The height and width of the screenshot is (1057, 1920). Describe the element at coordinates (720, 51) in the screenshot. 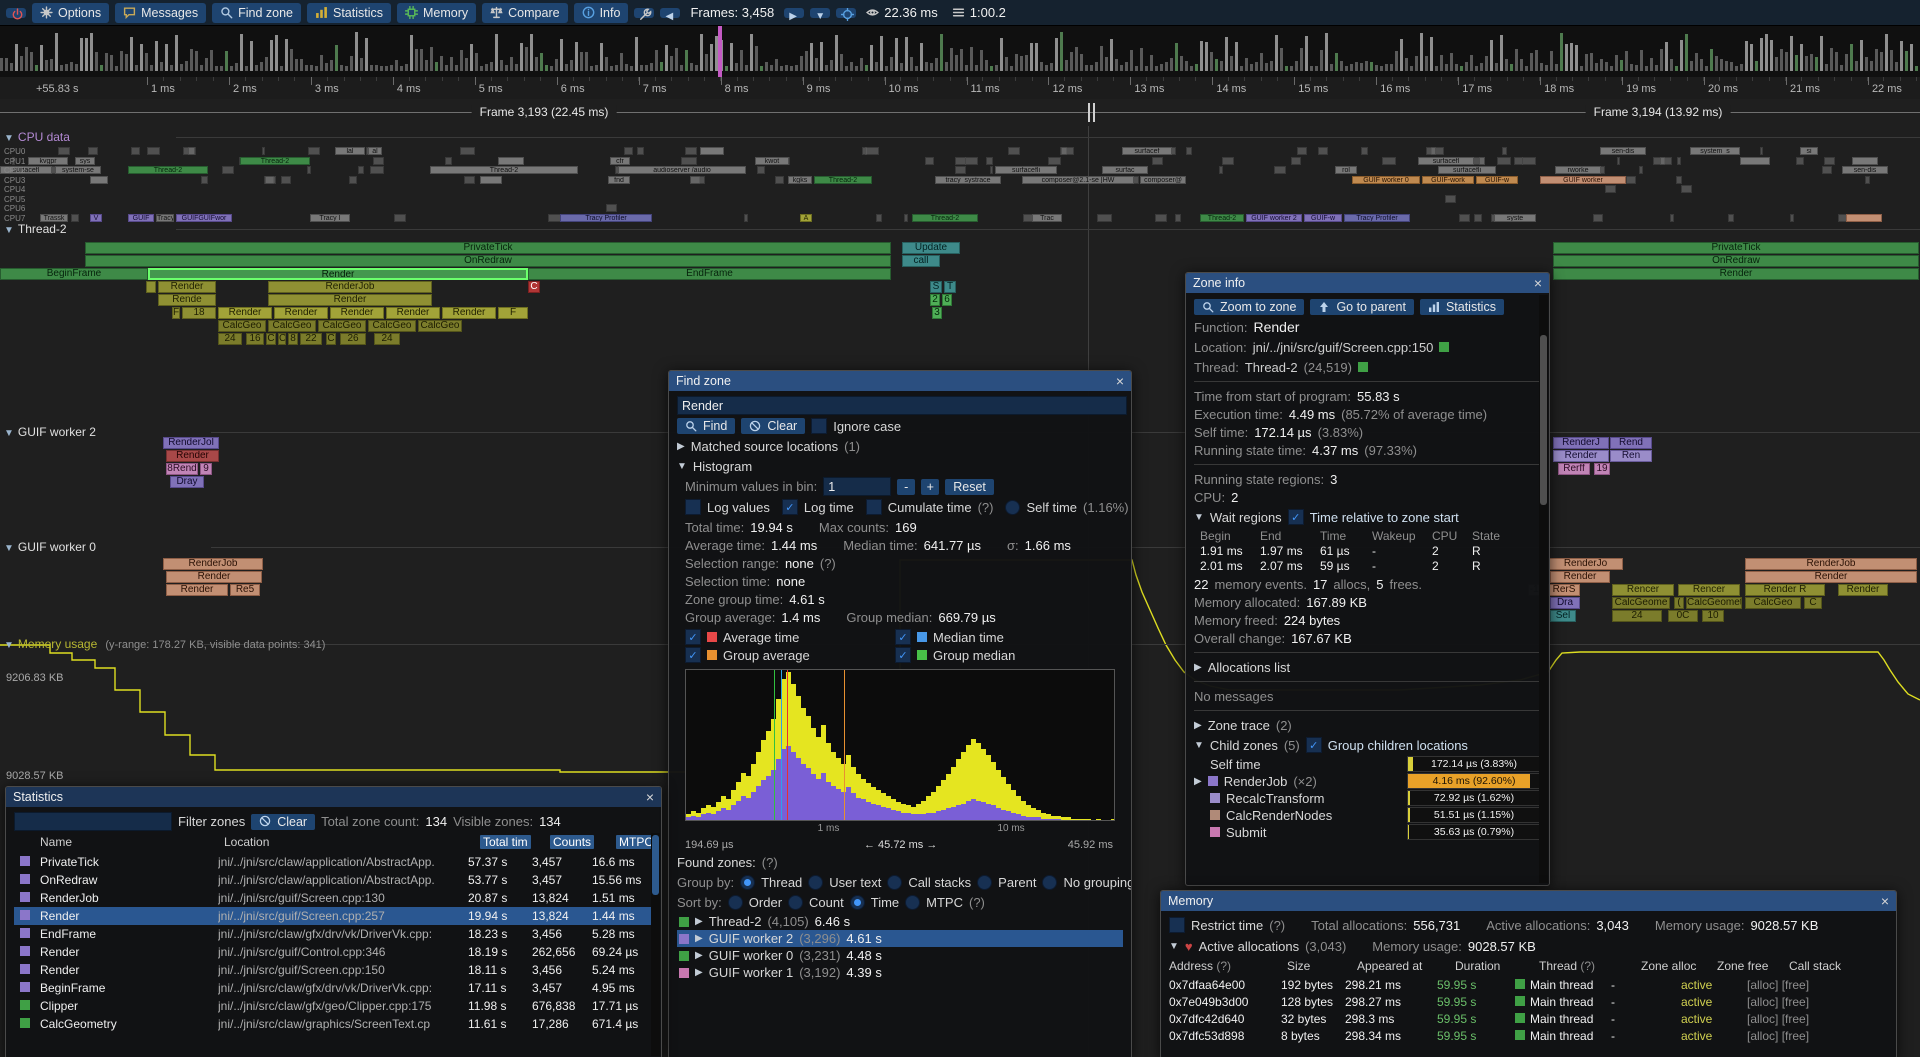

I see `minimap-cursor` at that location.